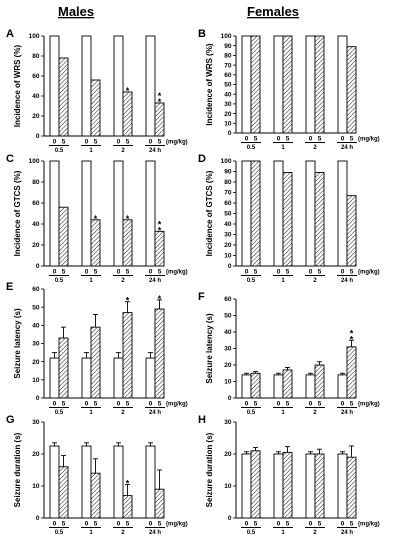 Image resolution: width=403 pixels, height=550 pixels. I want to click on bar-f-1-dose5, so click(287, 384).